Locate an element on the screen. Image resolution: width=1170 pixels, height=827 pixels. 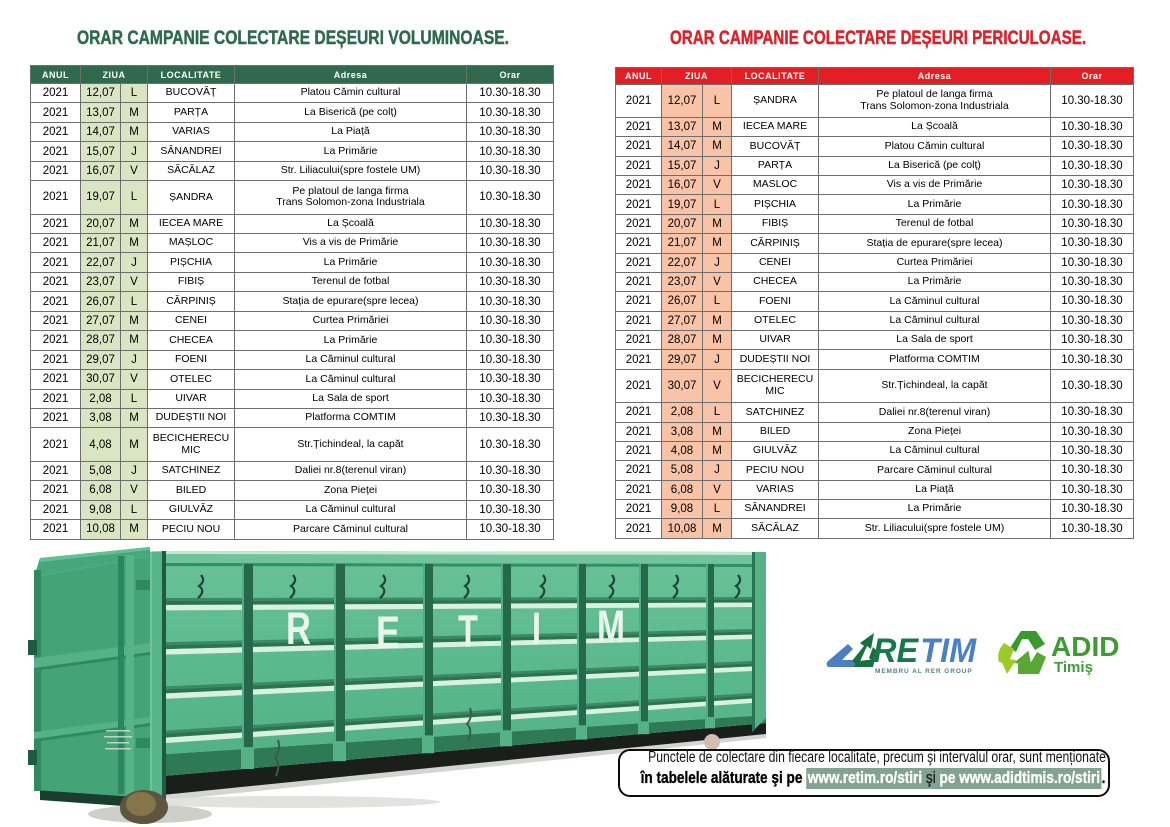
svg-text: M is located at coordinates (611, 626).